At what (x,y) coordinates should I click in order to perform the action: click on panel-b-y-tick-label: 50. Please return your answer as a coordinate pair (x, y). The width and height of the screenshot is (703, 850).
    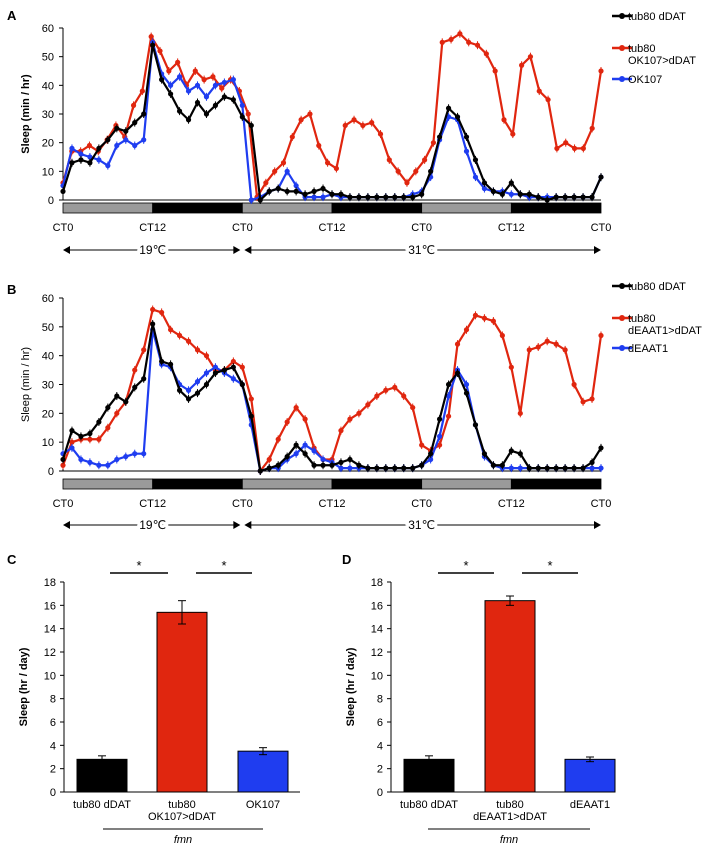
    Looking at the image, I should click on (48, 328).